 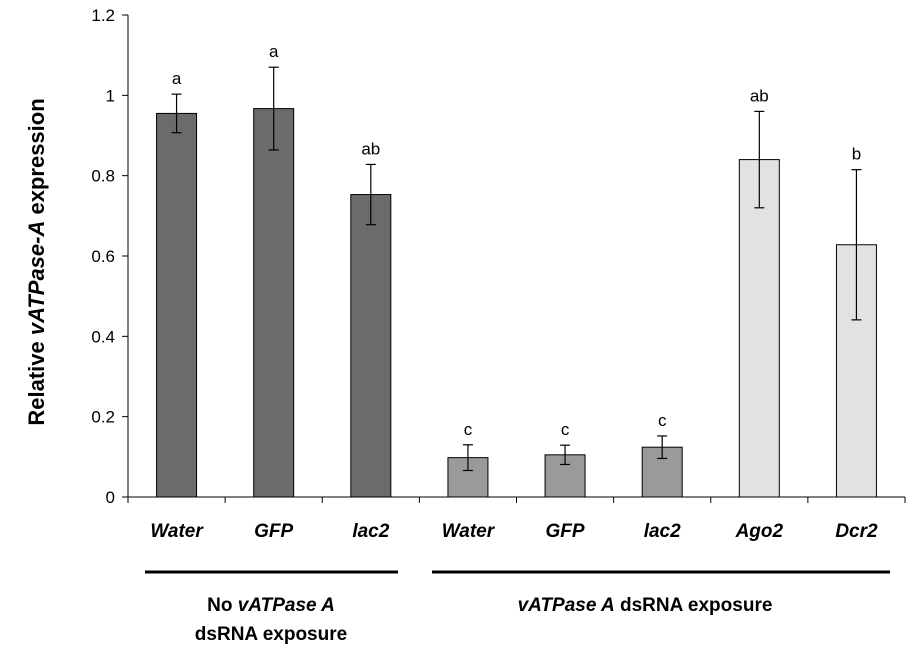 I want to click on group-1-label-line1: No vATPase A, so click(x=271, y=605).